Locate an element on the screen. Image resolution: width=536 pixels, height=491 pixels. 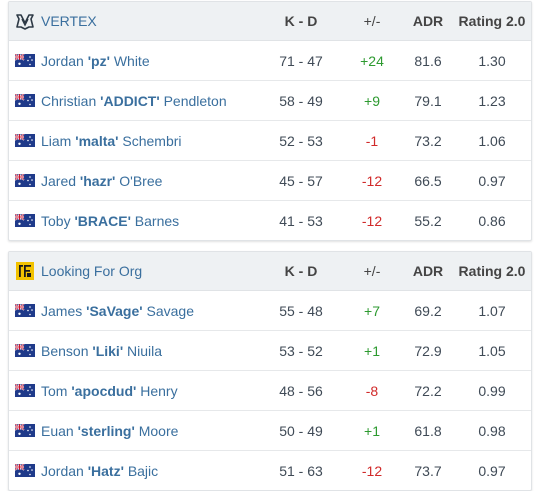
kd-value: 52 - 53 is located at coordinates (301, 140).